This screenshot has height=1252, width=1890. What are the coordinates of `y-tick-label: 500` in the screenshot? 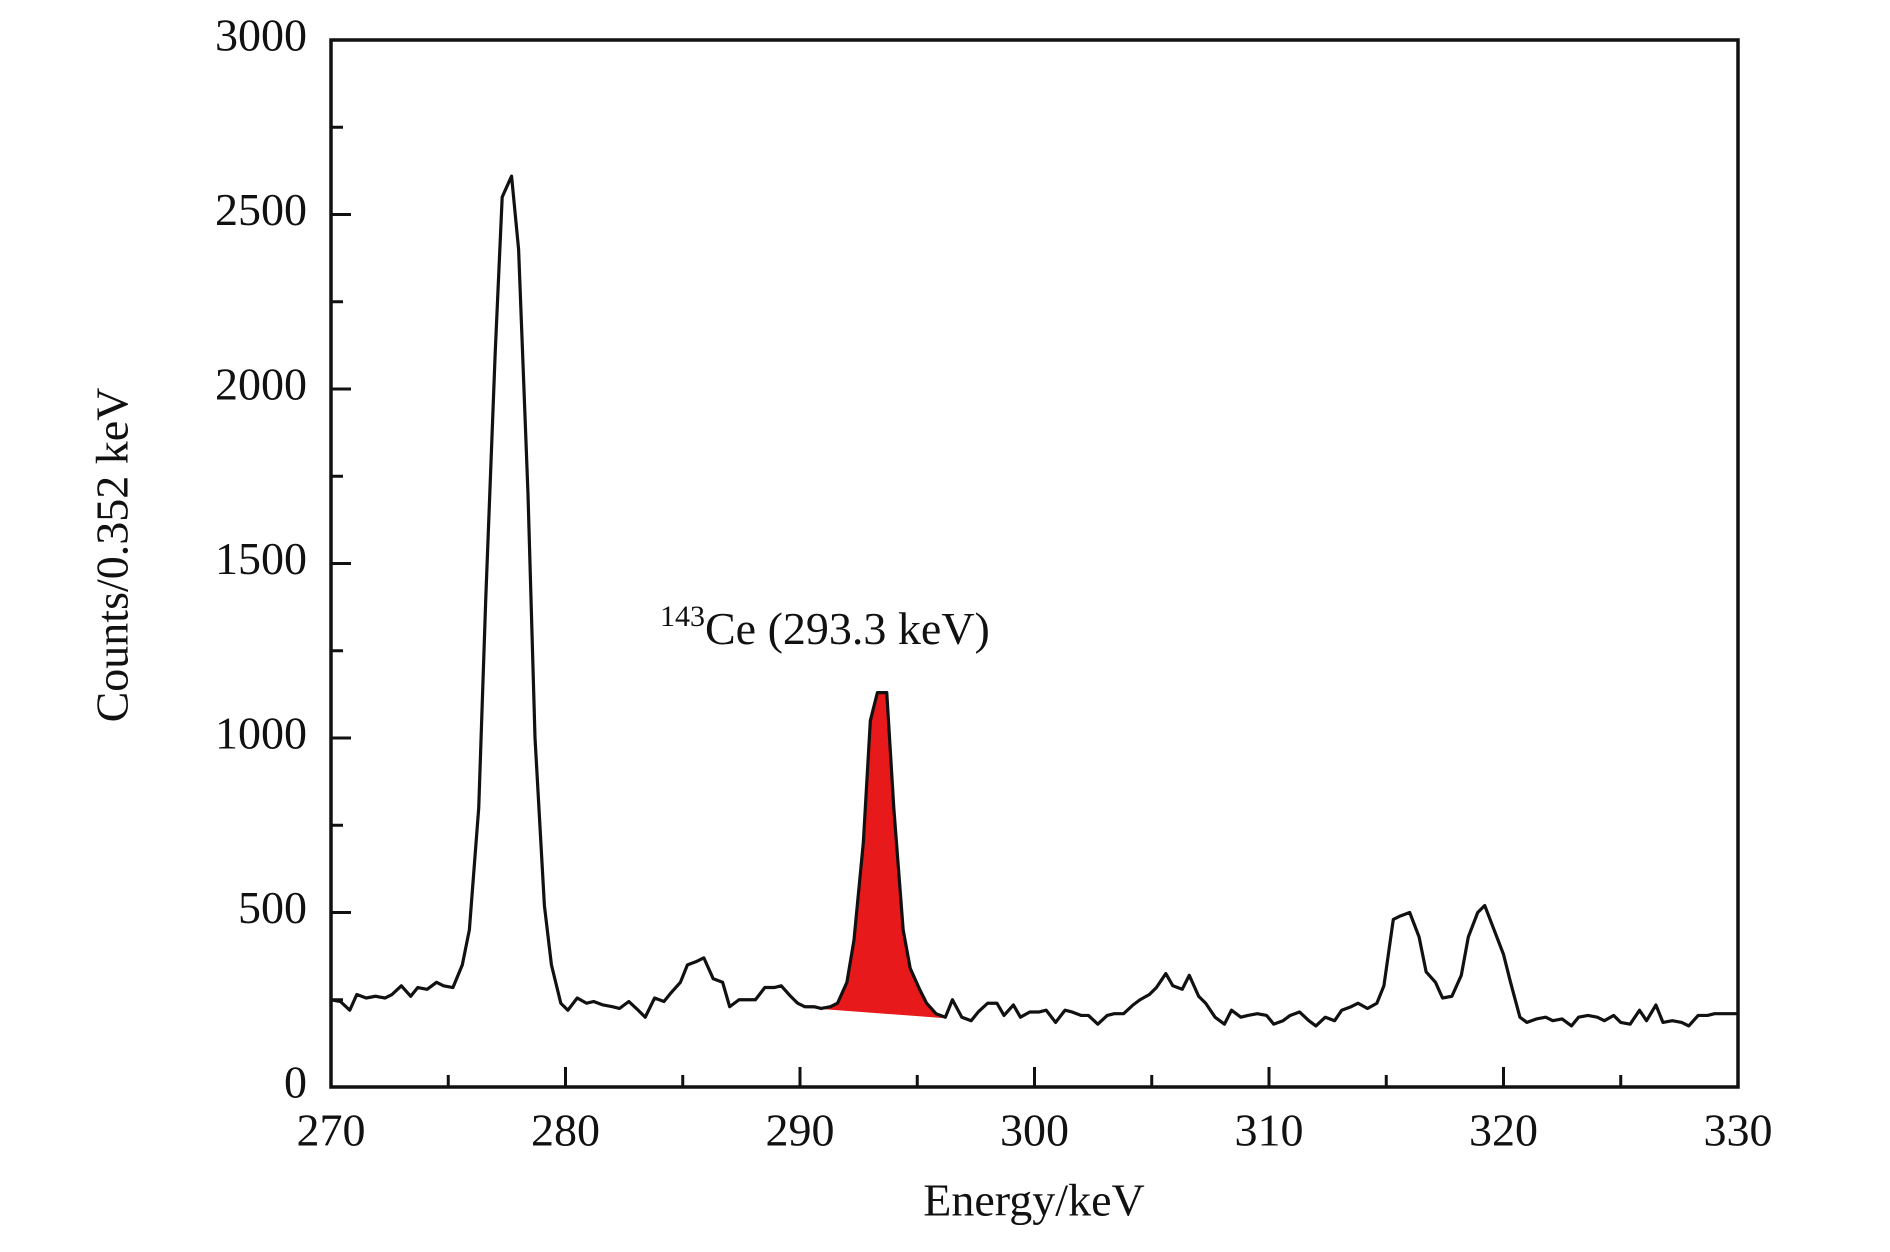 It's located at (272, 907).